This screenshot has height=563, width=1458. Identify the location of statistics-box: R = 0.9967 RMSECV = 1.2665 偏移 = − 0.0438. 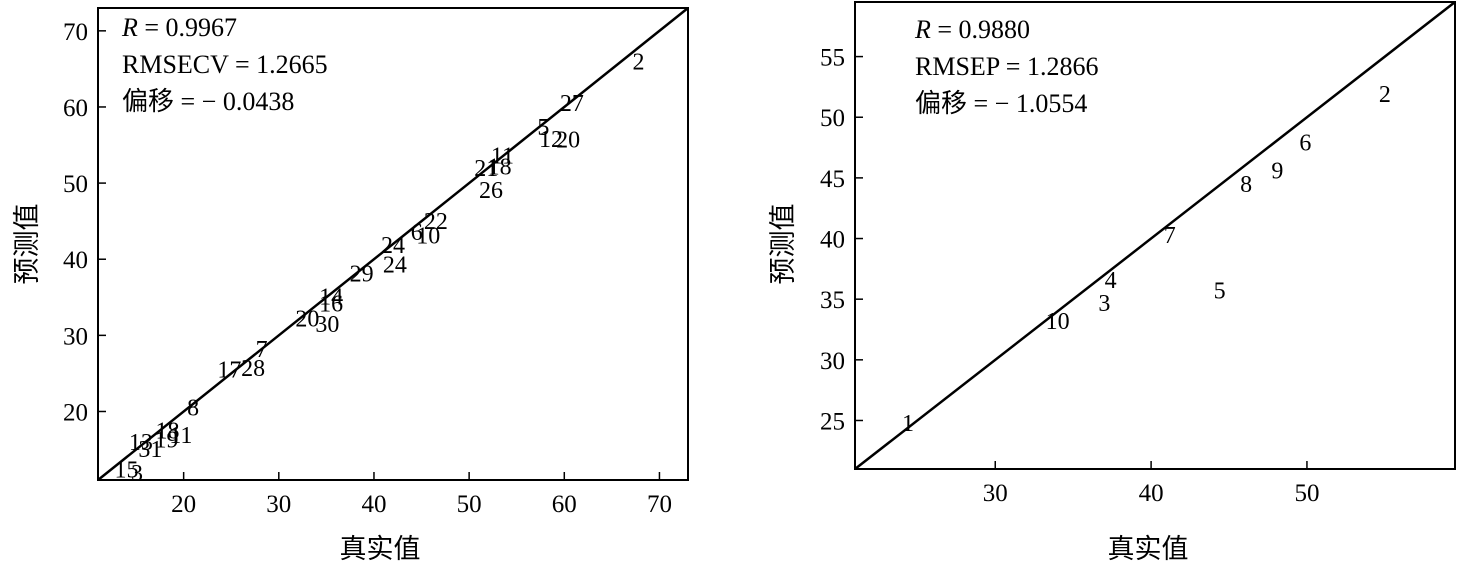
(224, 64).